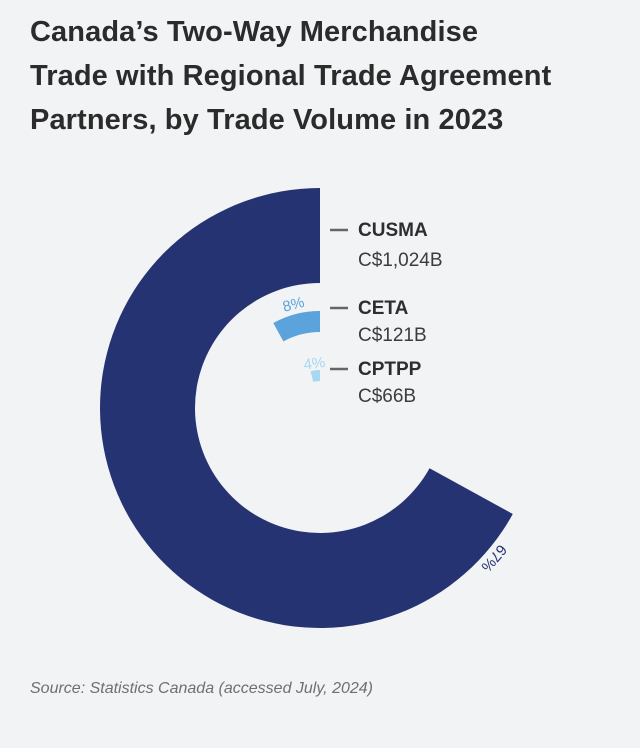  I want to click on value-label-cptpp: C$66B, so click(387, 396).